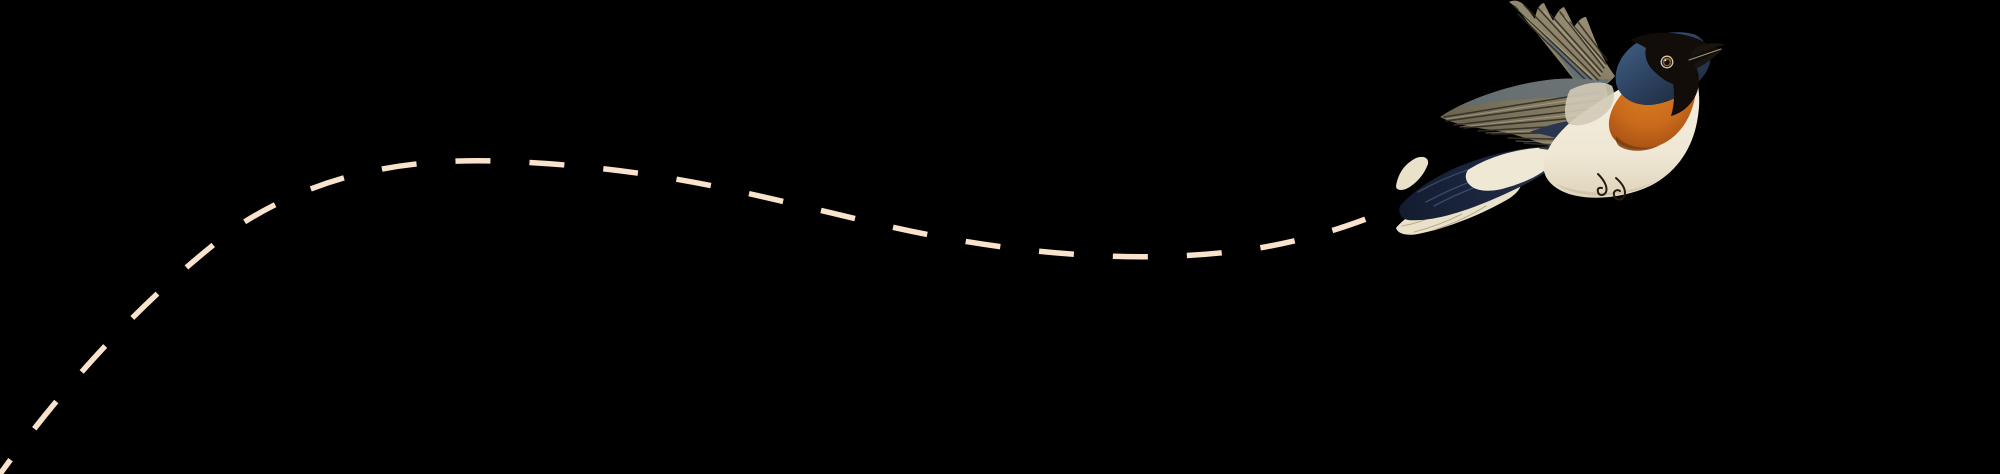 The height and width of the screenshot is (474, 2000). Describe the element at coordinates (1611, 187) in the screenshot. I see `bird-feet` at that location.